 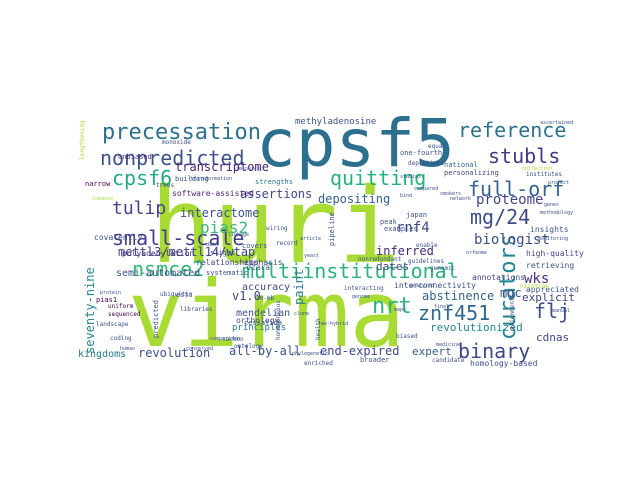 What do you see at coordinates (454, 313) in the screenshot?
I see `word-znf451: znf451` at bounding box center [454, 313].